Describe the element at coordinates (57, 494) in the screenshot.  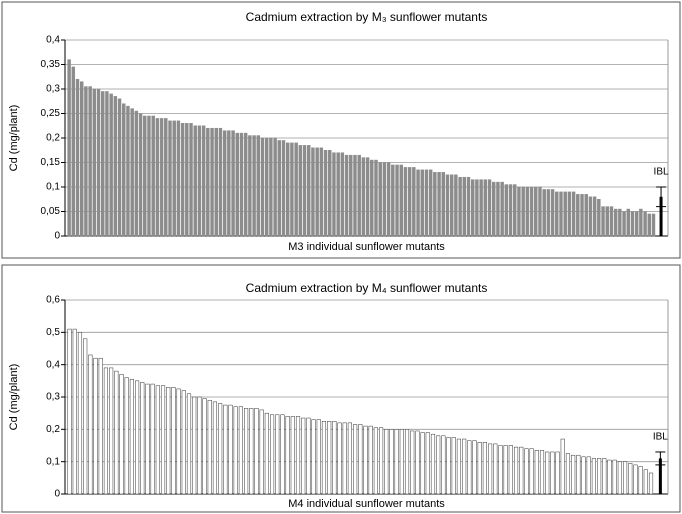
I see `y-tick-label: 0` at that location.